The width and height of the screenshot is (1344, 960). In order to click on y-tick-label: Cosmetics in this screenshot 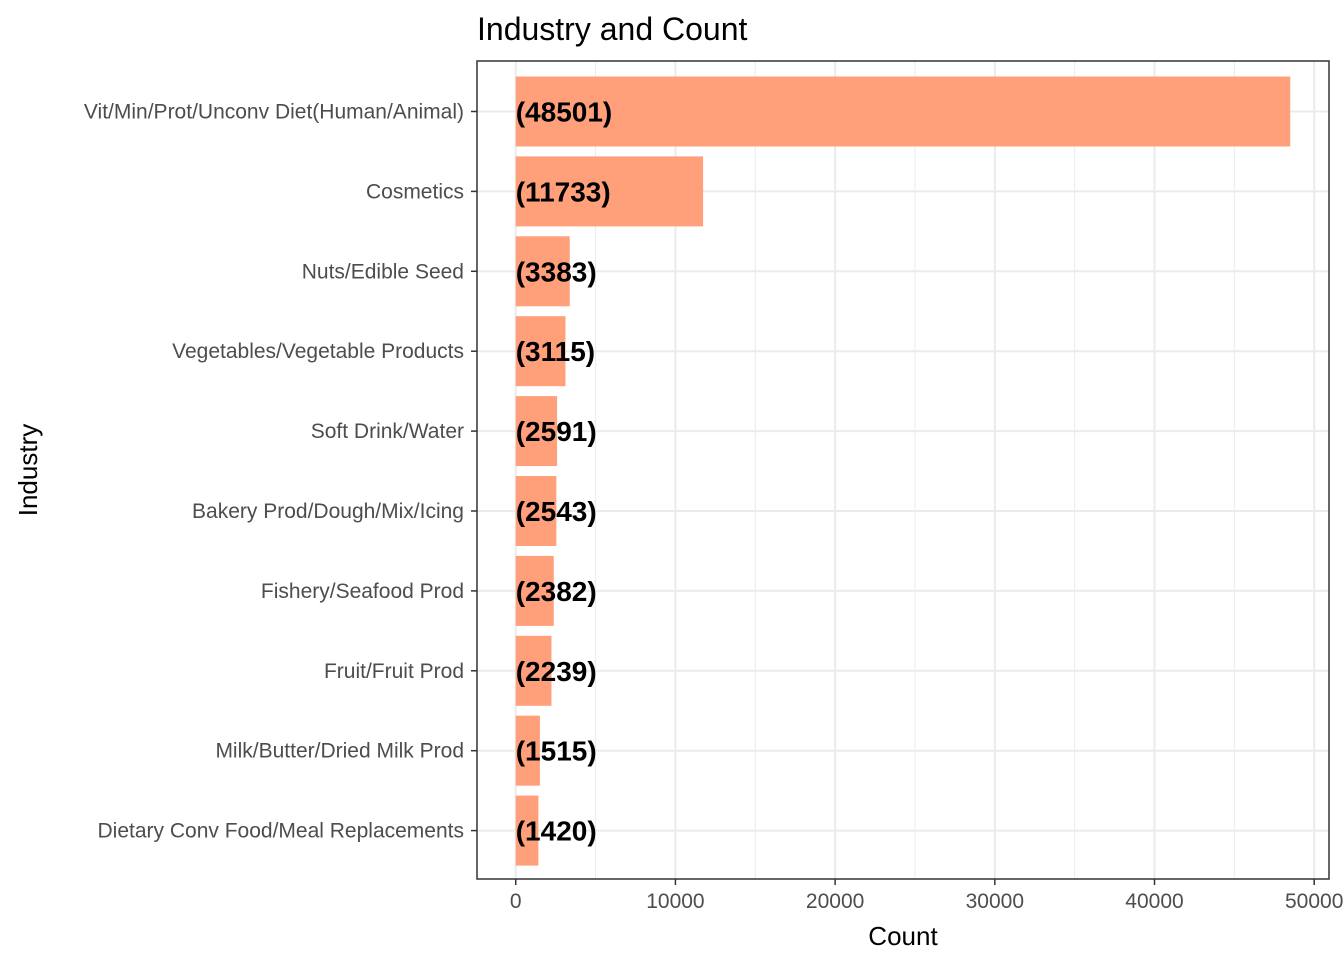, I will do `click(415, 191)`.